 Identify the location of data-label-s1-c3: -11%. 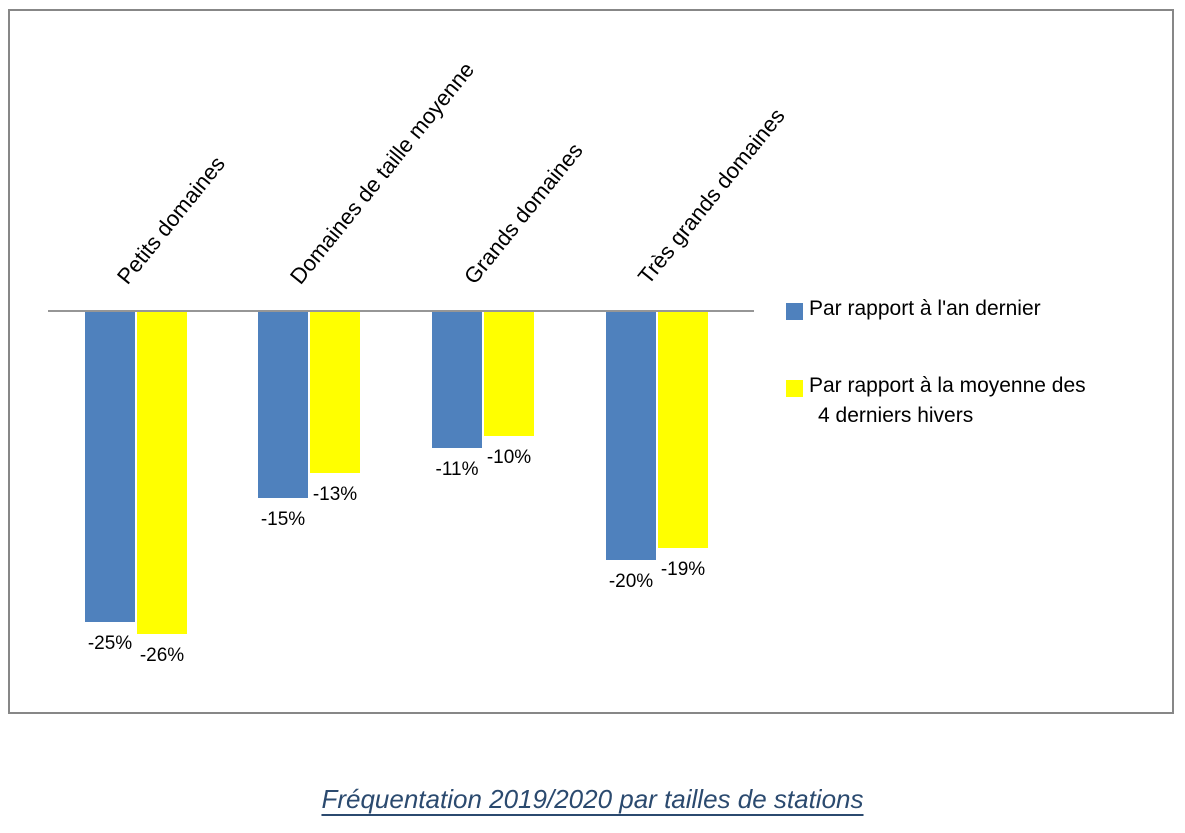
(457, 469).